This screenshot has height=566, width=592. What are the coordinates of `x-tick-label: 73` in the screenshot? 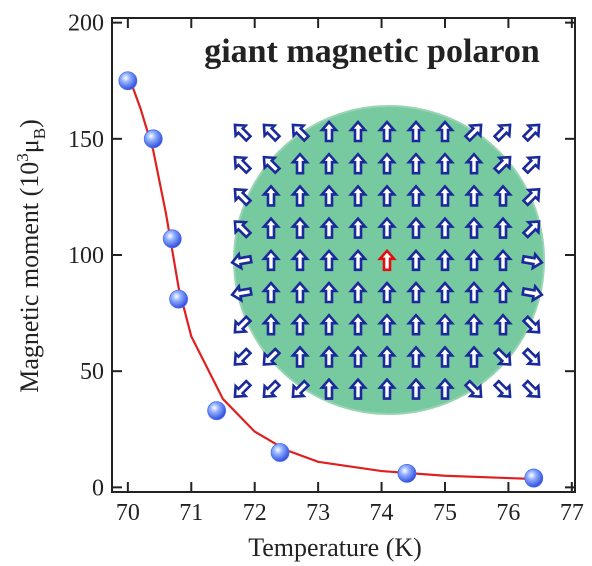 It's located at (318, 513).